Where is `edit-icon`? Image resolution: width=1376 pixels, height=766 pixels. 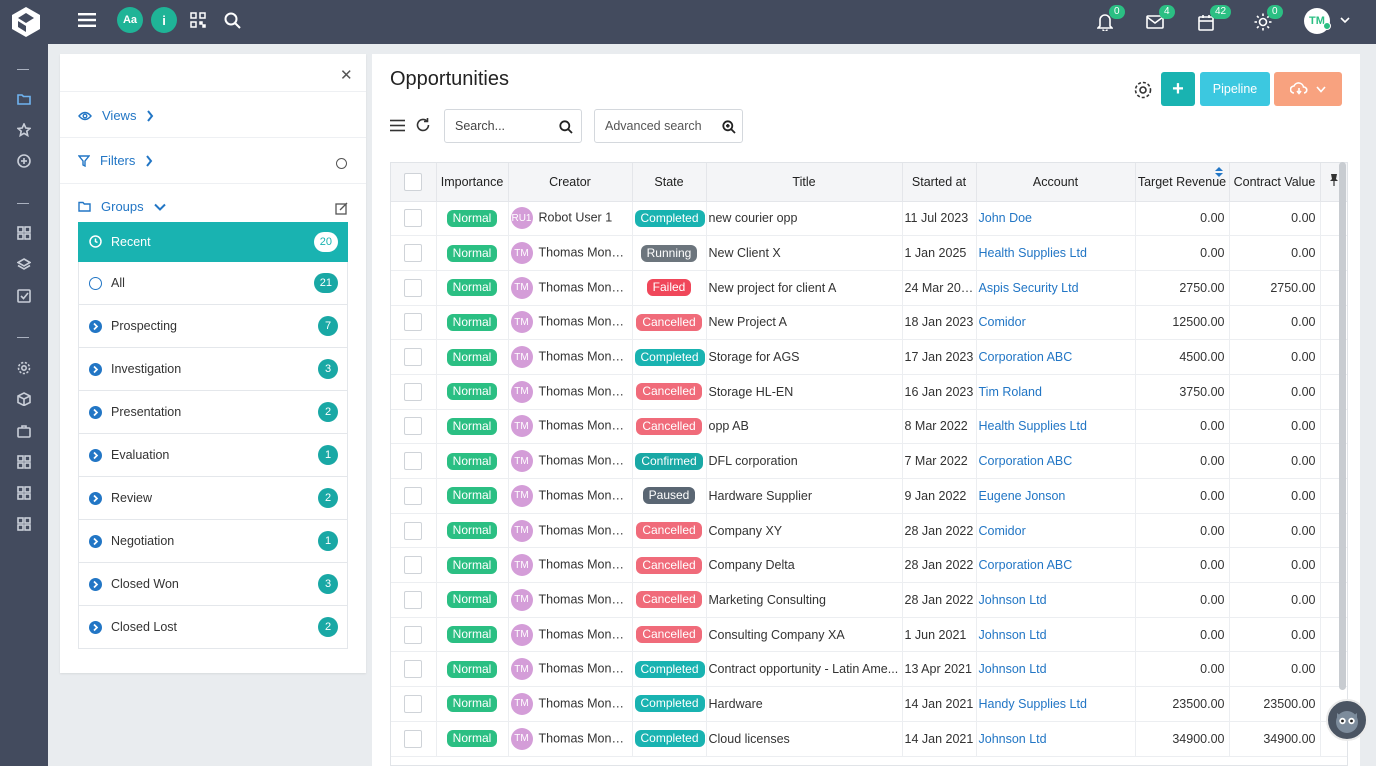 edit-icon is located at coordinates (341, 208).